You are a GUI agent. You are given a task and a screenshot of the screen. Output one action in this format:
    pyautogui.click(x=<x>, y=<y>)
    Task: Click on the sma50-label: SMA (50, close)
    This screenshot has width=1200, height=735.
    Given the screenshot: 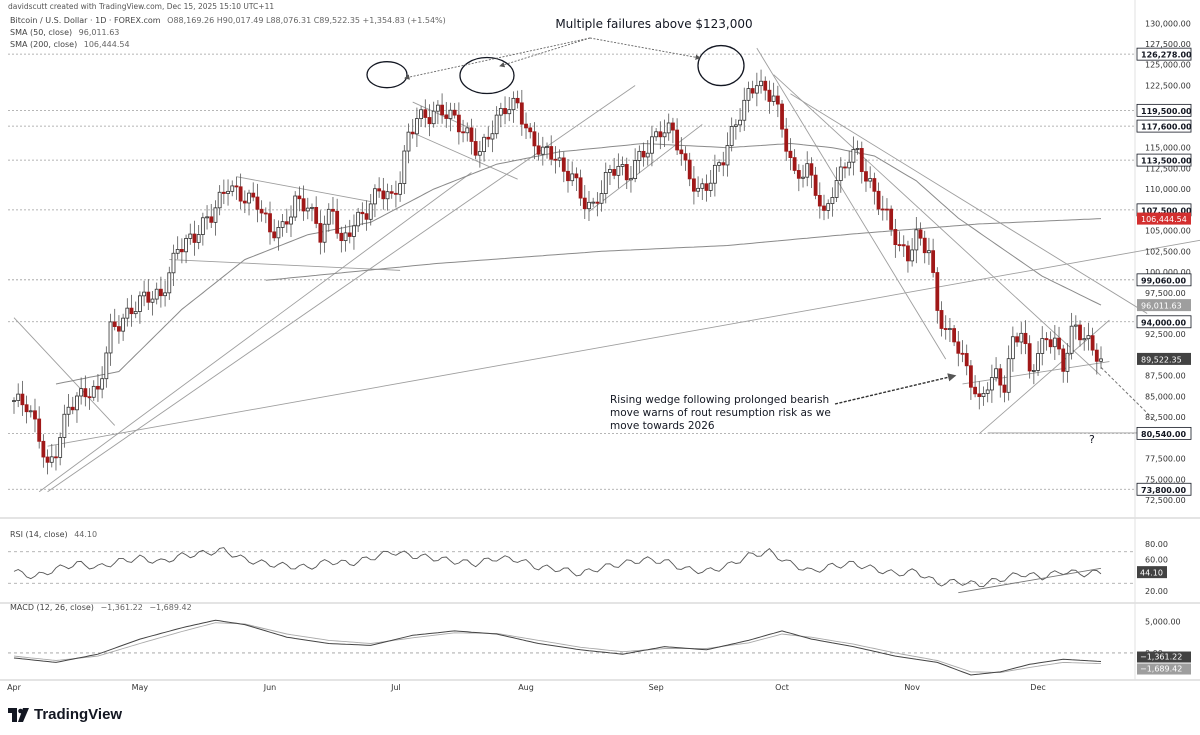 What is the action you would take?
    pyautogui.click(x=41, y=32)
    